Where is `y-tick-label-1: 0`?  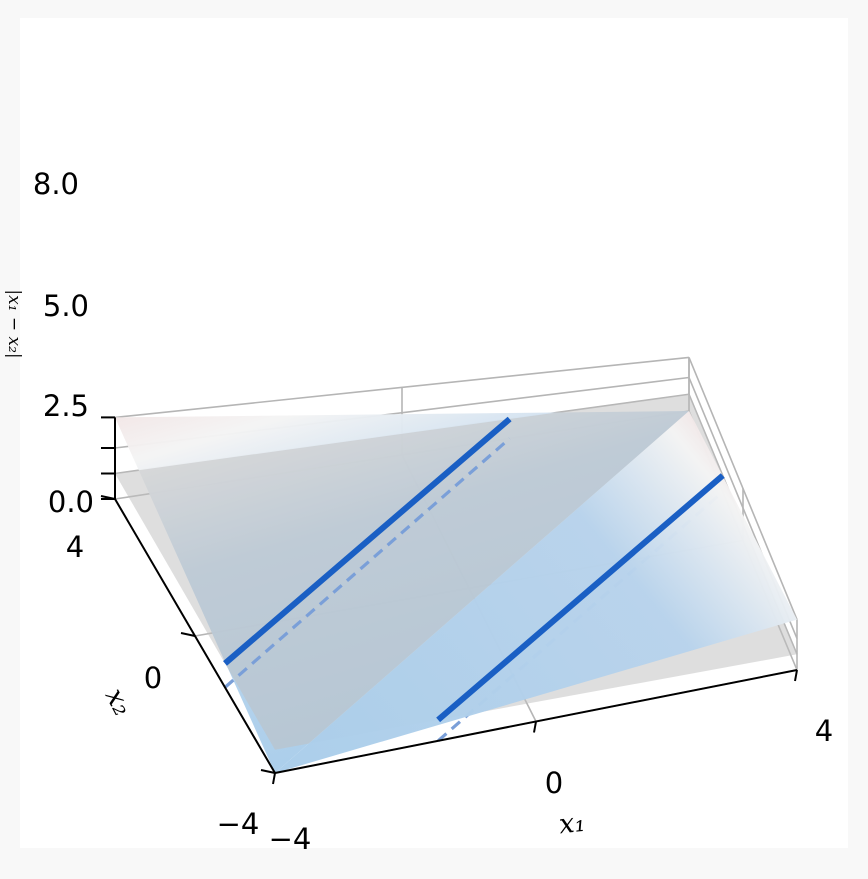
y-tick-label-1: 0 is located at coordinates (153, 678).